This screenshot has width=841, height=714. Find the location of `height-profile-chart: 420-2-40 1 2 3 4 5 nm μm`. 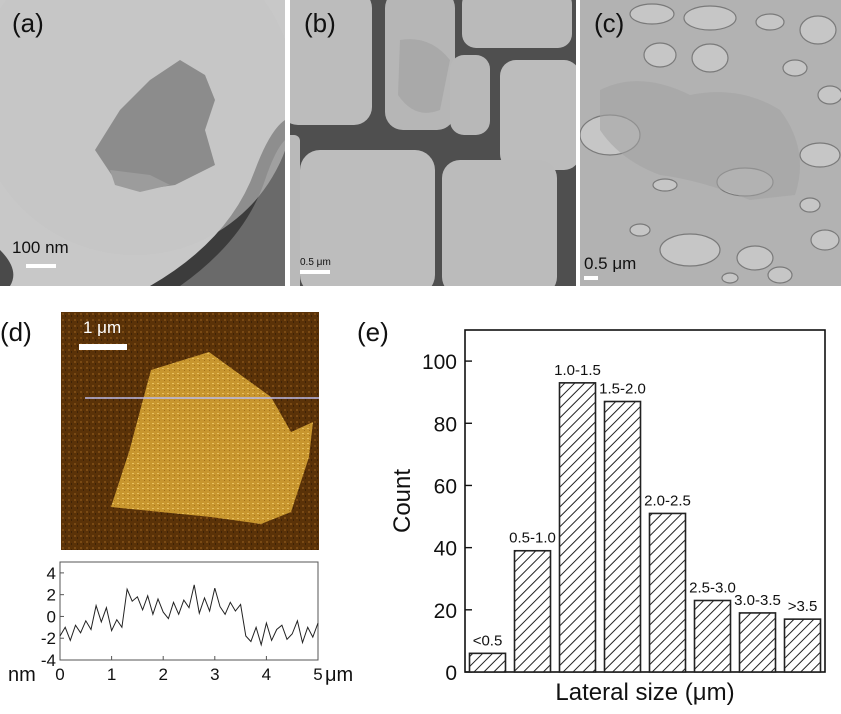

height-profile-chart: 420-2-40 1 2 3 4 5 nm μm is located at coordinates (180, 623).